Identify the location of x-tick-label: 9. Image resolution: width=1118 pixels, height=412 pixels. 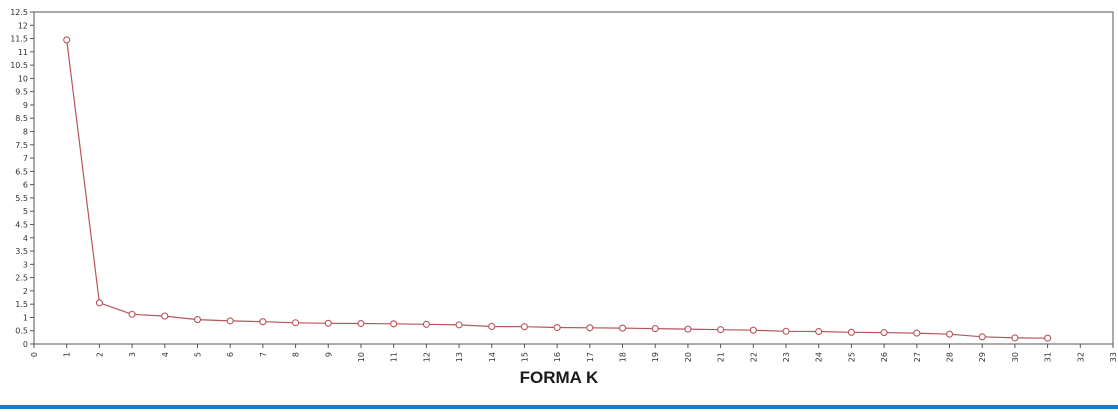
(328, 354).